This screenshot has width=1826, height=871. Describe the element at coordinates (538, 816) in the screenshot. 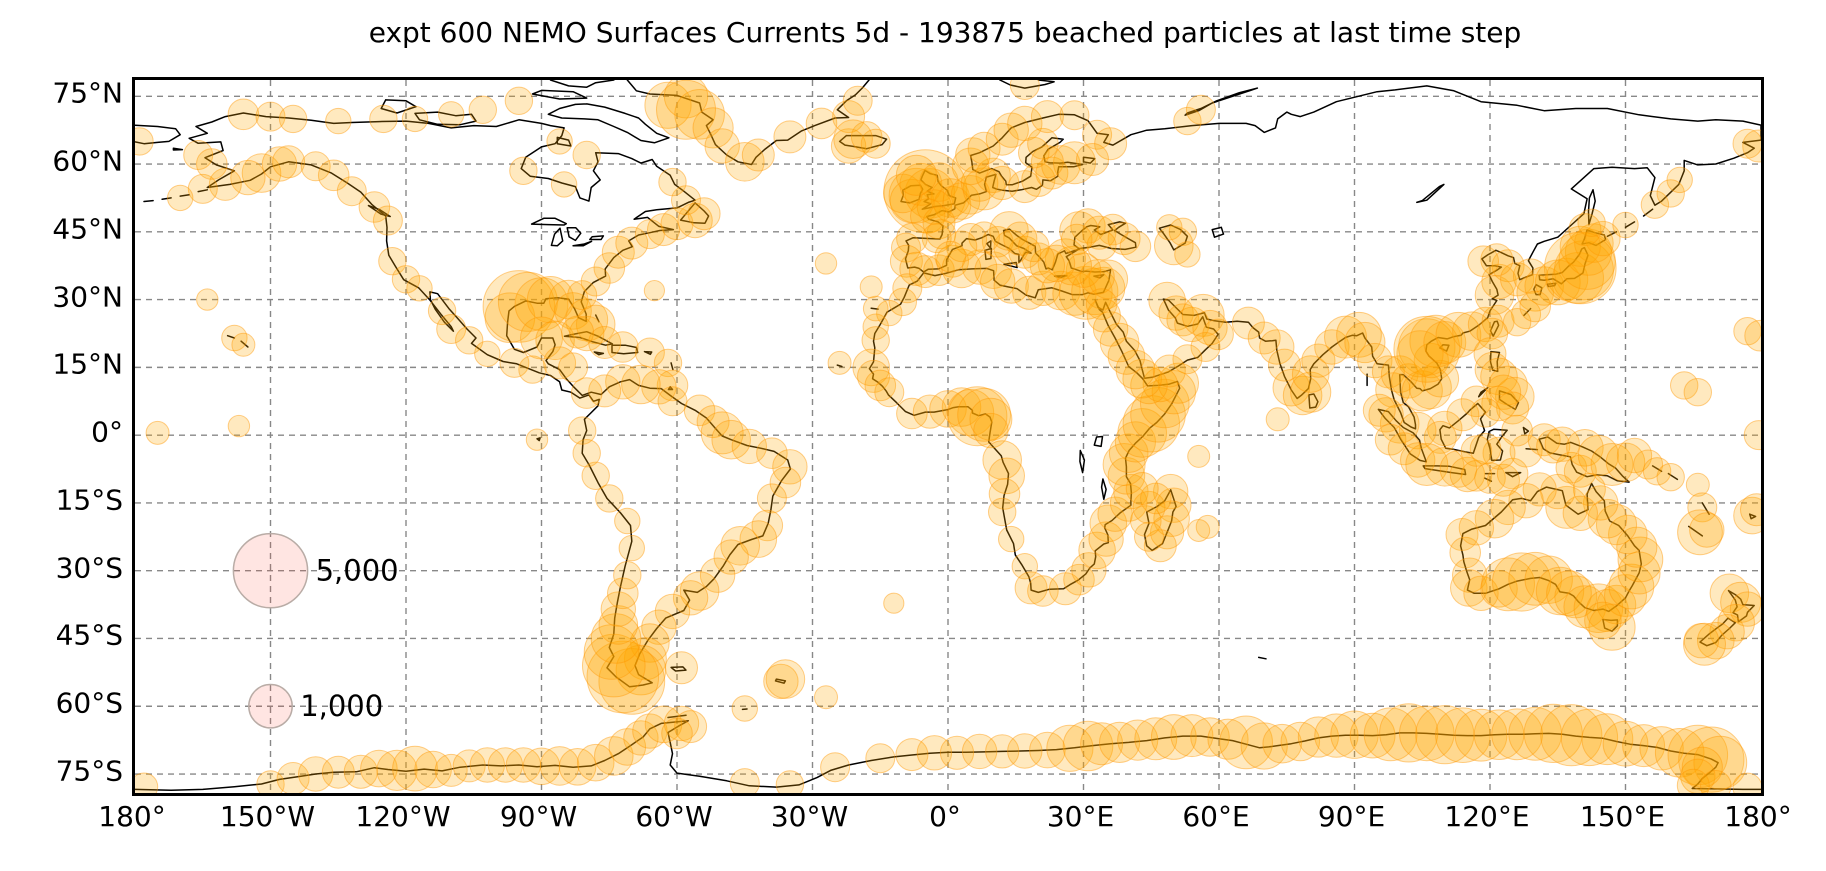

I see `x-tick-label: 90°W` at that location.